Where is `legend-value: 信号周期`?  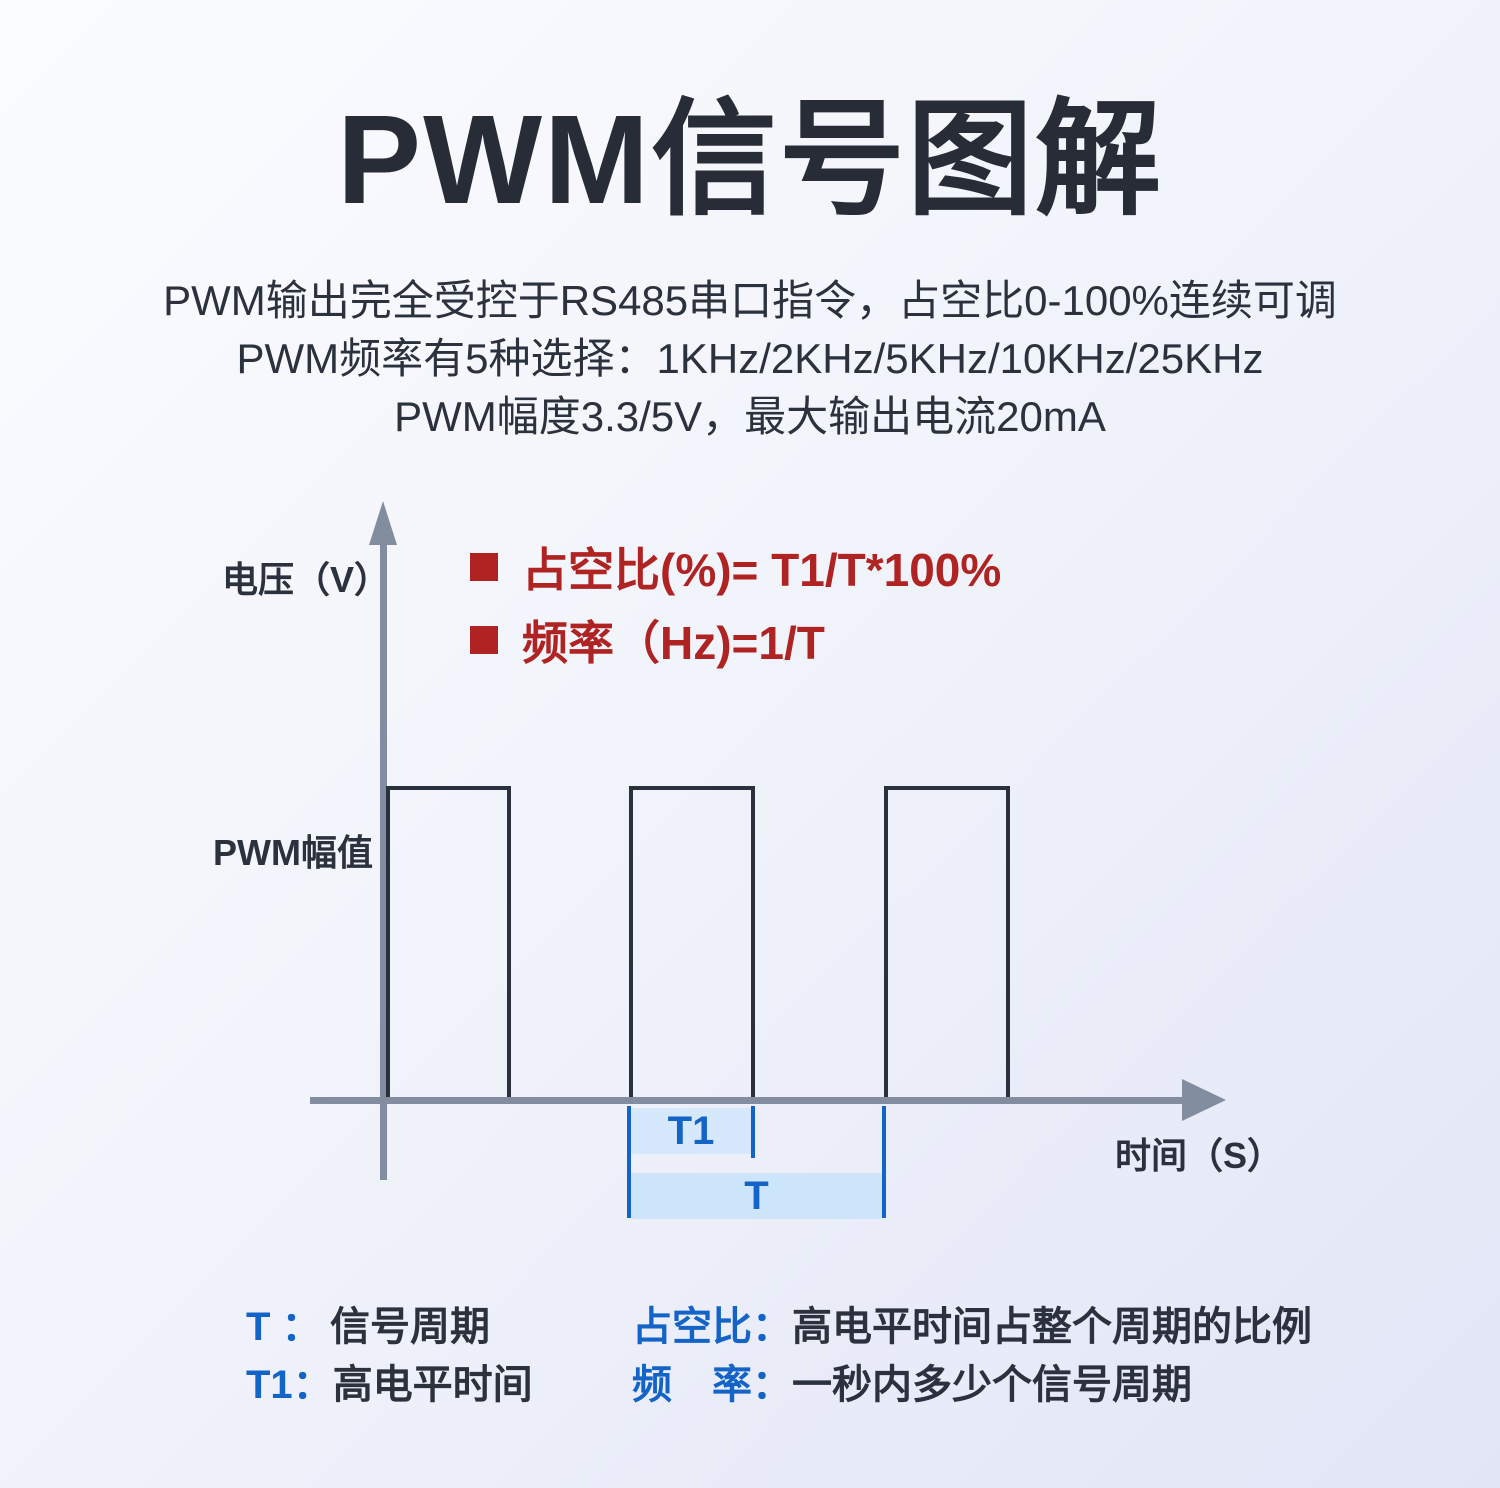
legend-value: 信号周期 is located at coordinates (410, 1327).